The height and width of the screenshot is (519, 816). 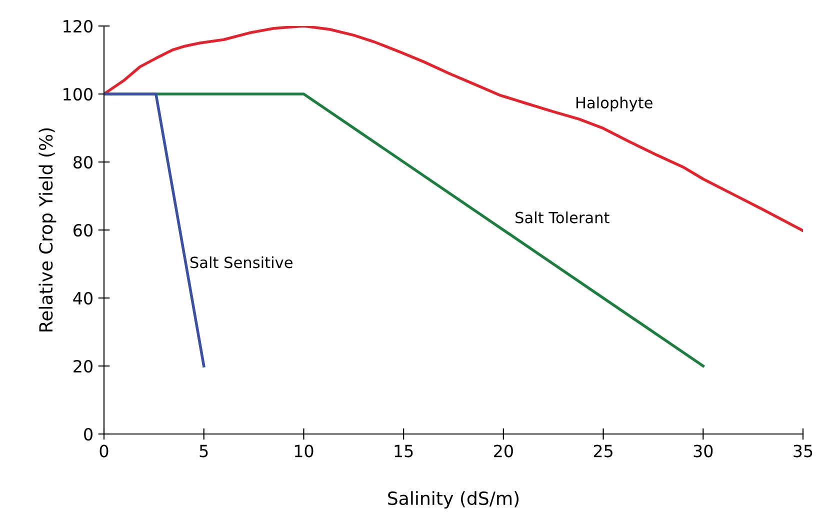 What do you see at coordinates (241, 262) in the screenshot?
I see `series-label: Salt Sensitive` at bounding box center [241, 262].